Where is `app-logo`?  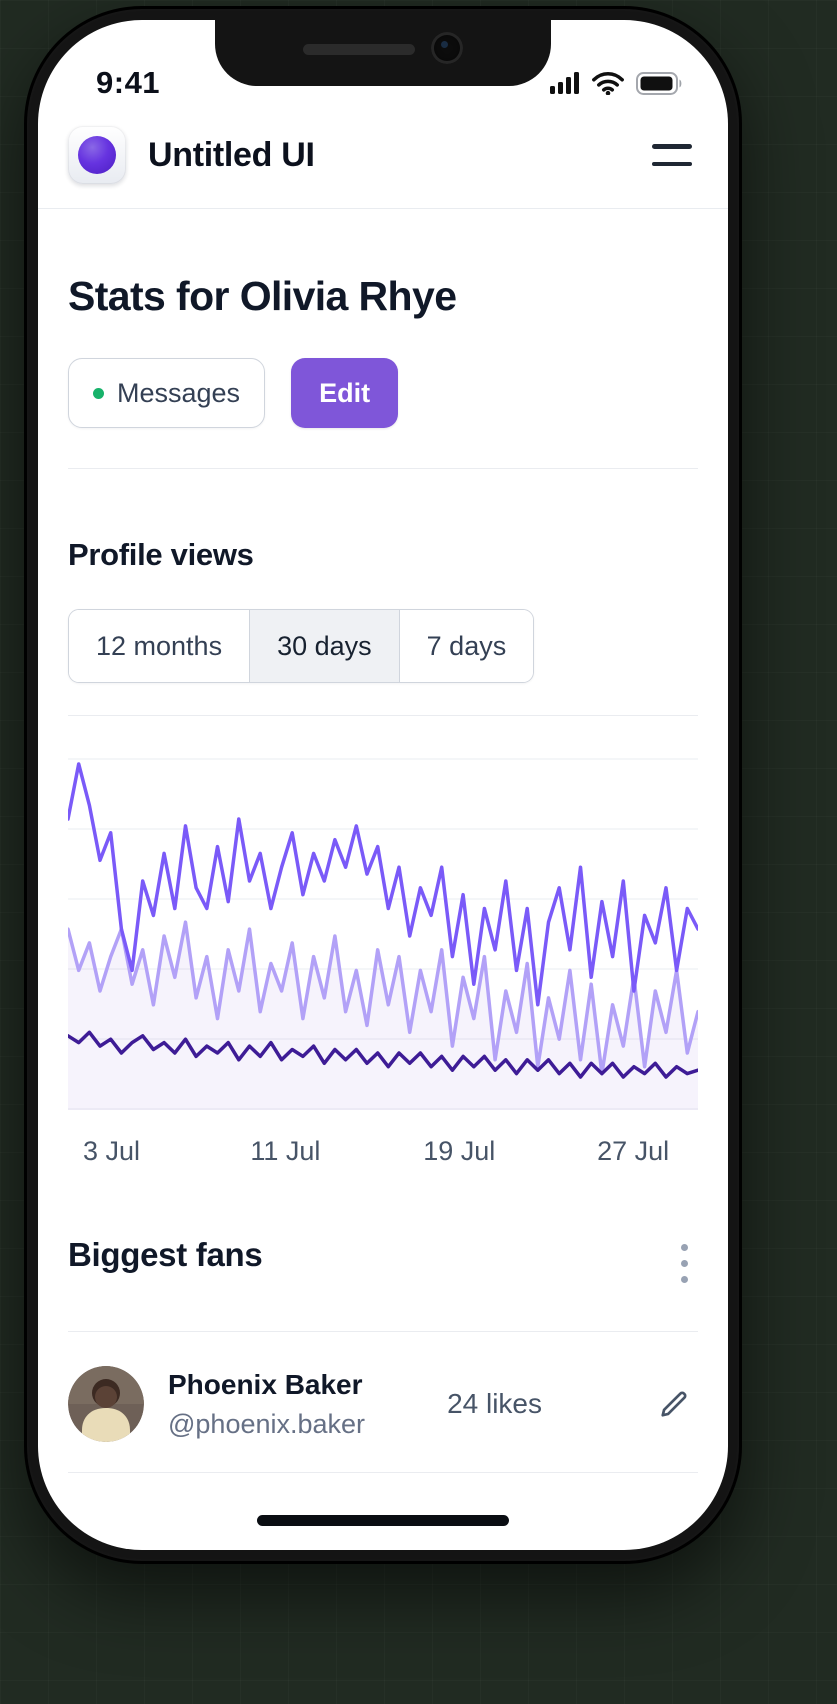 app-logo is located at coordinates (97, 155).